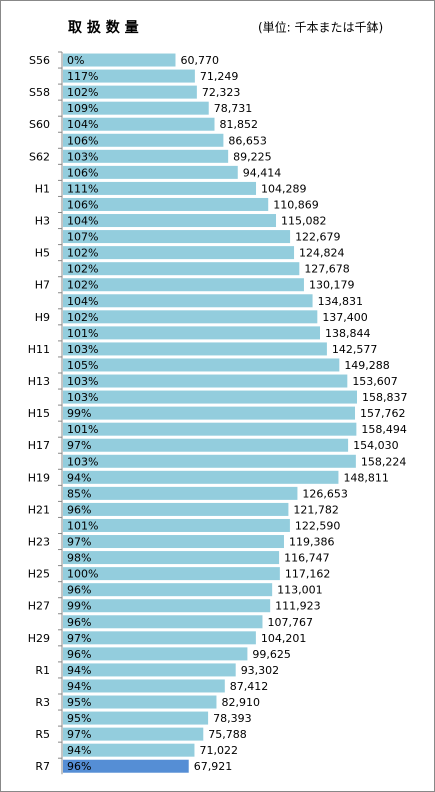 The height and width of the screenshot is (792, 435). I want to click on value-label: 158,224, so click(384, 461).